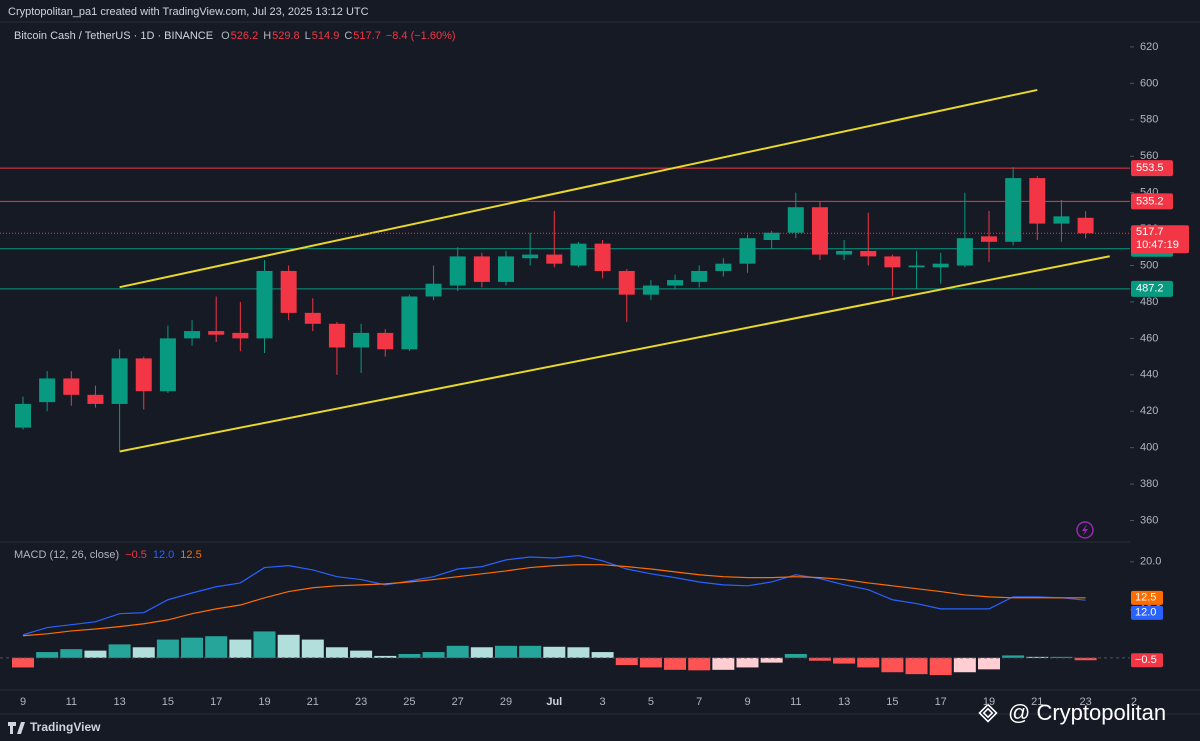  I want to click on y-tick-label: 500, so click(1149, 265).